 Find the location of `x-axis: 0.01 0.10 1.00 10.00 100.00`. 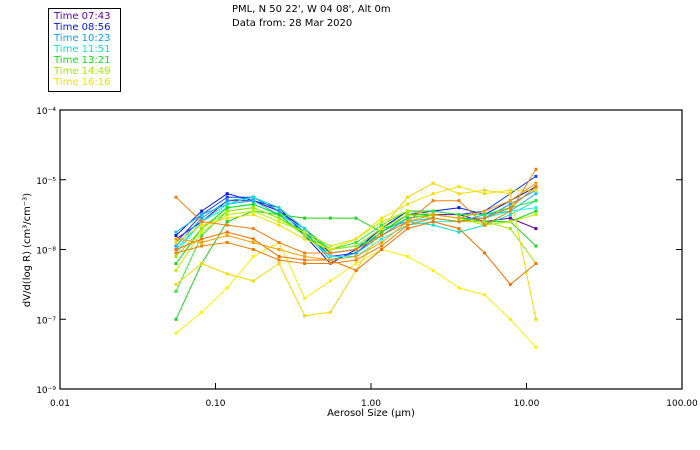

x-axis: 0.01 0.10 1.00 10.00 100.00 is located at coordinates (374, 396).